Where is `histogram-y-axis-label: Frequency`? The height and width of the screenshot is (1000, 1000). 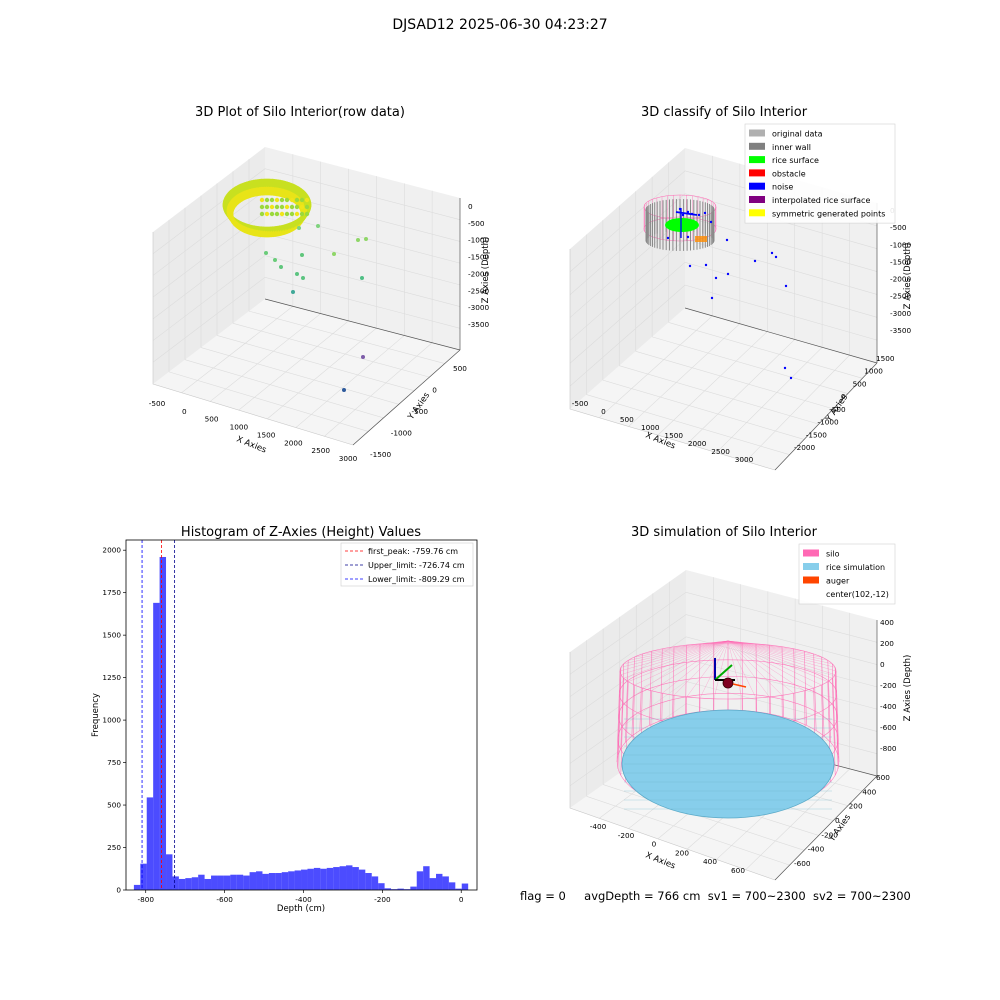 histogram-y-axis-label: Frequency is located at coordinates (96, 715).